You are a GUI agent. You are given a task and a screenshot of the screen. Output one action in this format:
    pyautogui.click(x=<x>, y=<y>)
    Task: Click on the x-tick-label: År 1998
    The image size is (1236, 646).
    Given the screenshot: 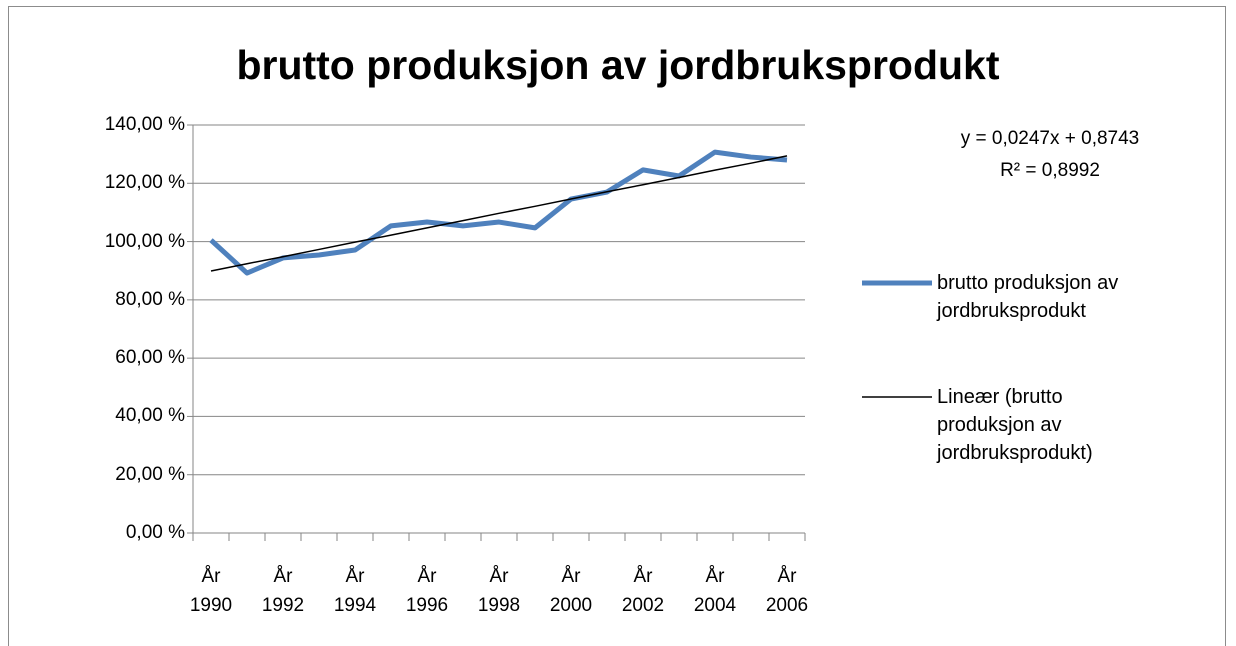 What is the action you would take?
    pyautogui.click(x=499, y=591)
    